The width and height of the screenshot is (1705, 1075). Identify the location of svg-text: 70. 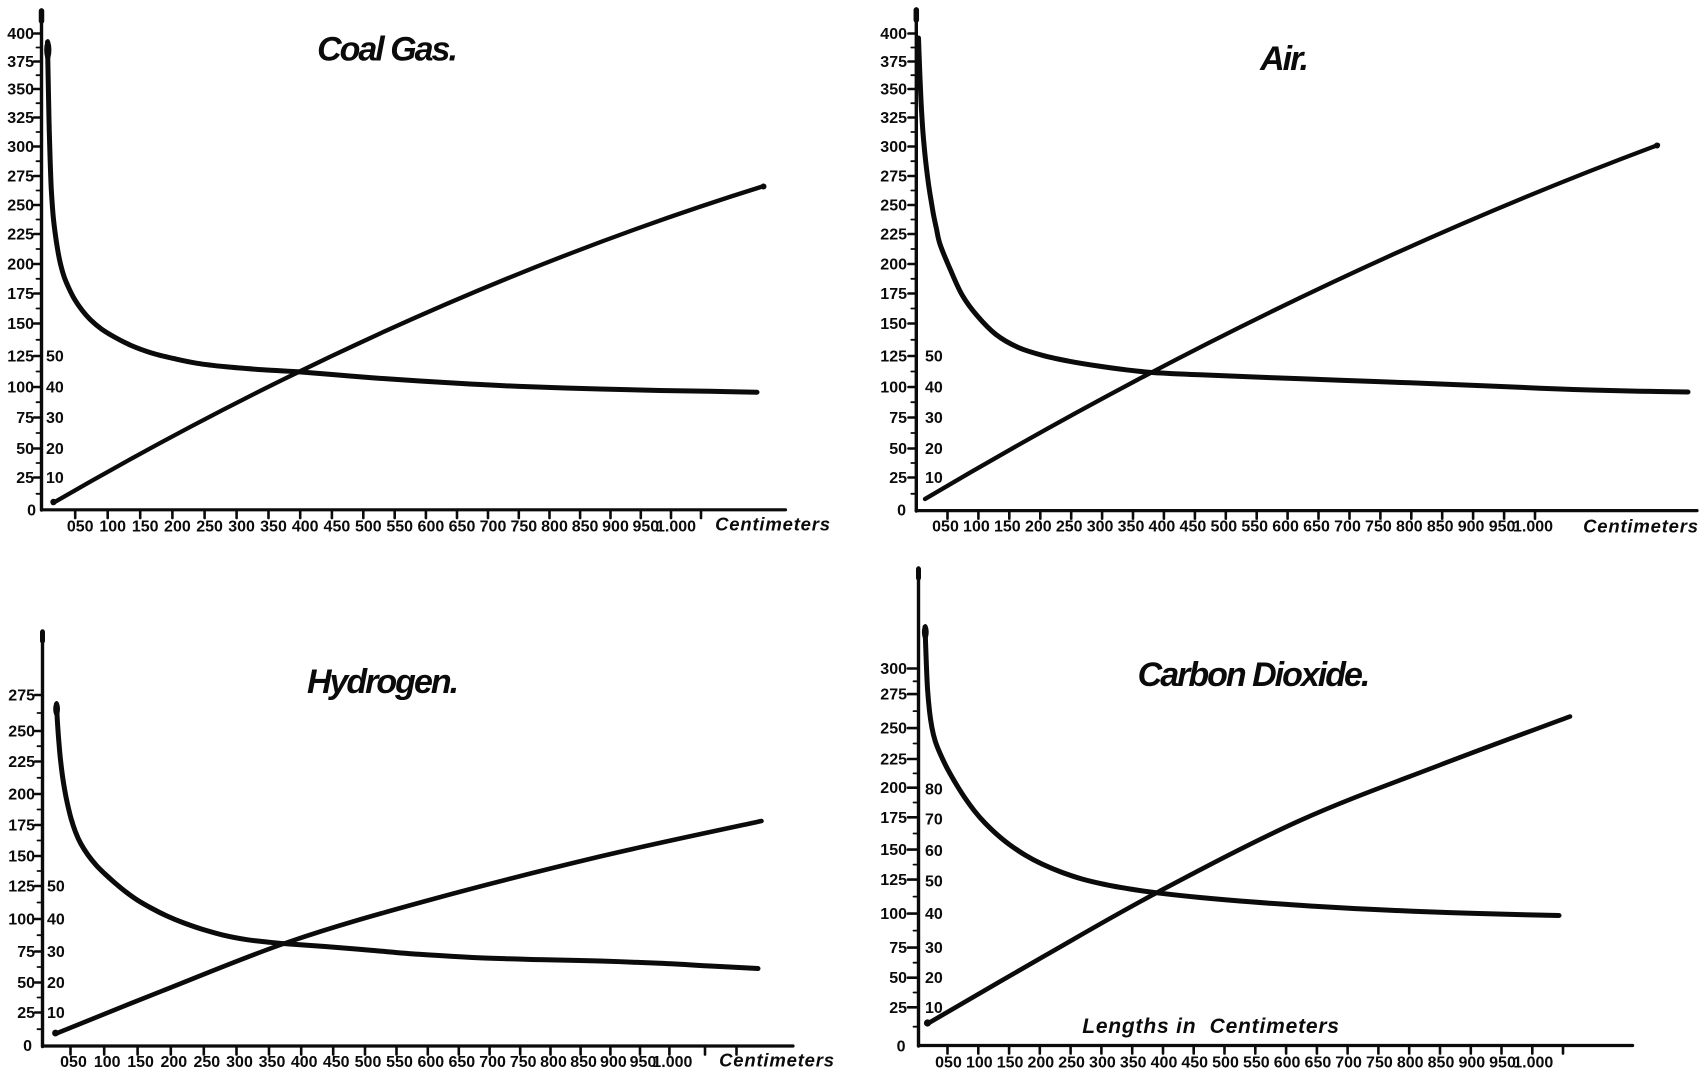
(934, 820).